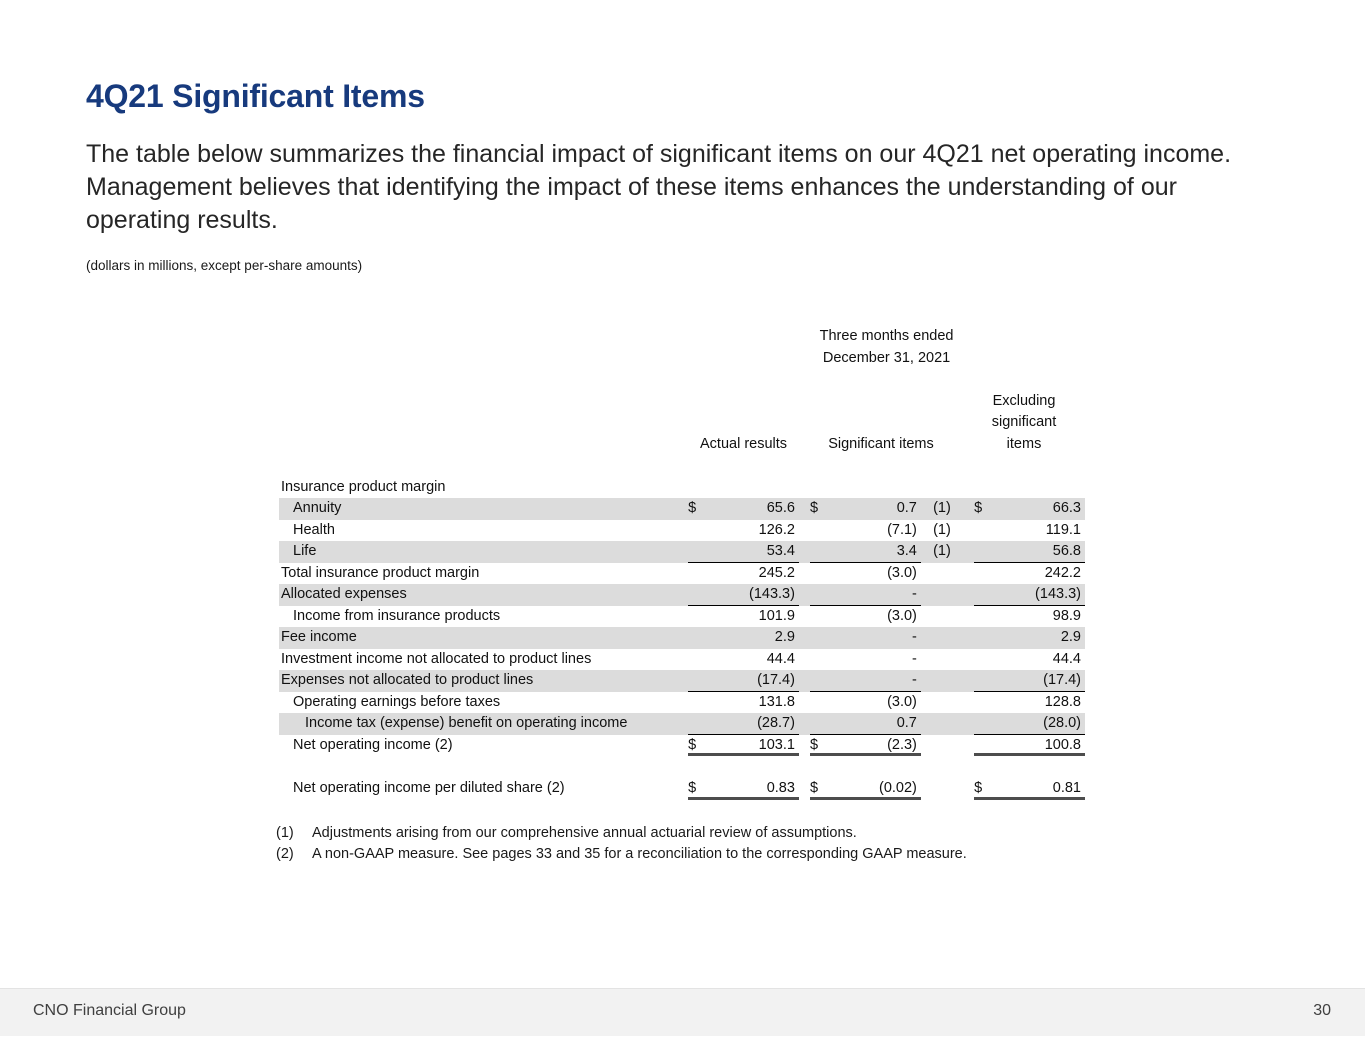  I want to click on row-label: Insurance product margin, so click(363, 486).